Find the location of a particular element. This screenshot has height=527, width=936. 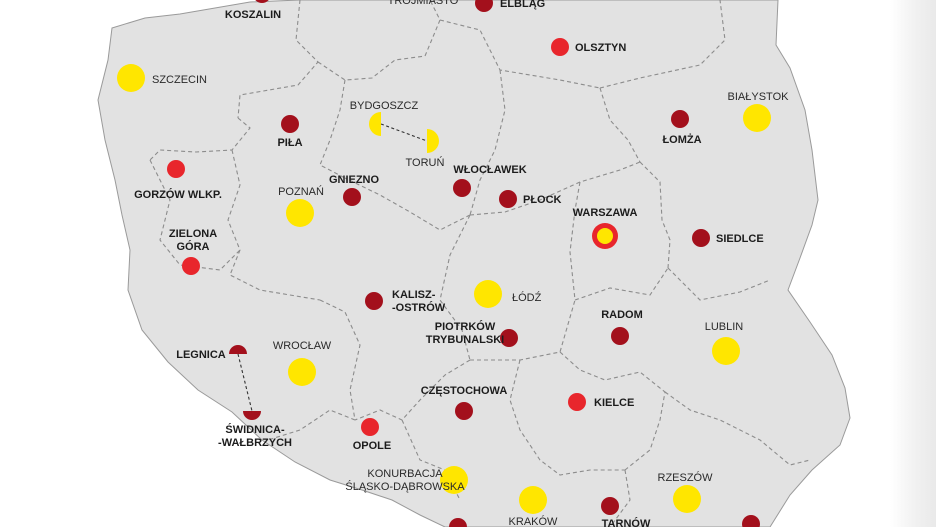

rzeszow-label: RZESZÓW is located at coordinates (686, 477).